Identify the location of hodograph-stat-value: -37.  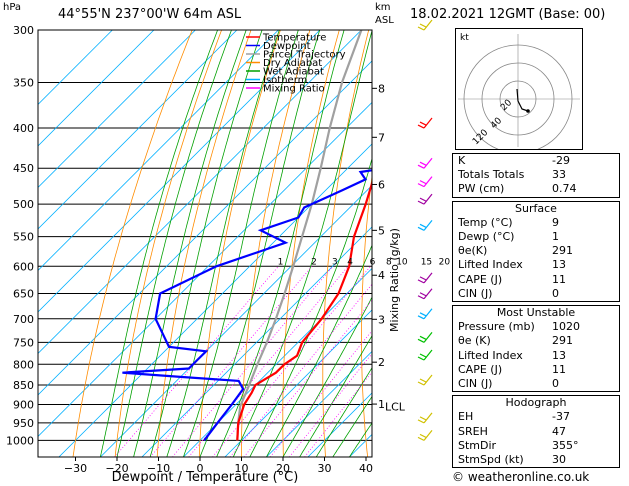
(561, 417).